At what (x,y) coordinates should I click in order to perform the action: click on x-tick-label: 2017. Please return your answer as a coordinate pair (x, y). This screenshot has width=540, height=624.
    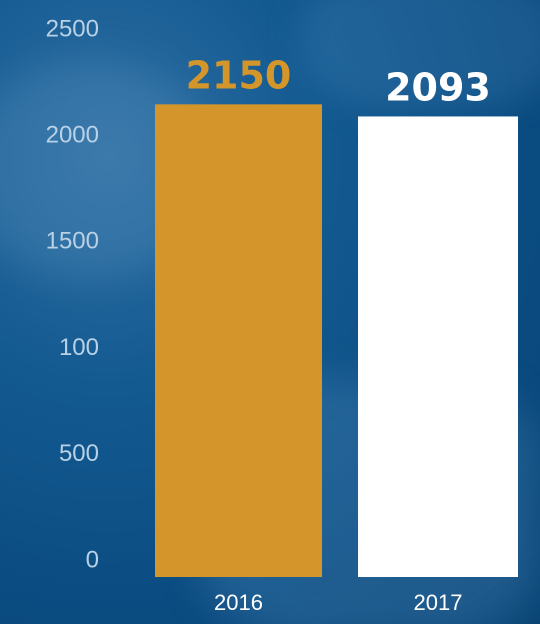
    Looking at the image, I should click on (438, 602).